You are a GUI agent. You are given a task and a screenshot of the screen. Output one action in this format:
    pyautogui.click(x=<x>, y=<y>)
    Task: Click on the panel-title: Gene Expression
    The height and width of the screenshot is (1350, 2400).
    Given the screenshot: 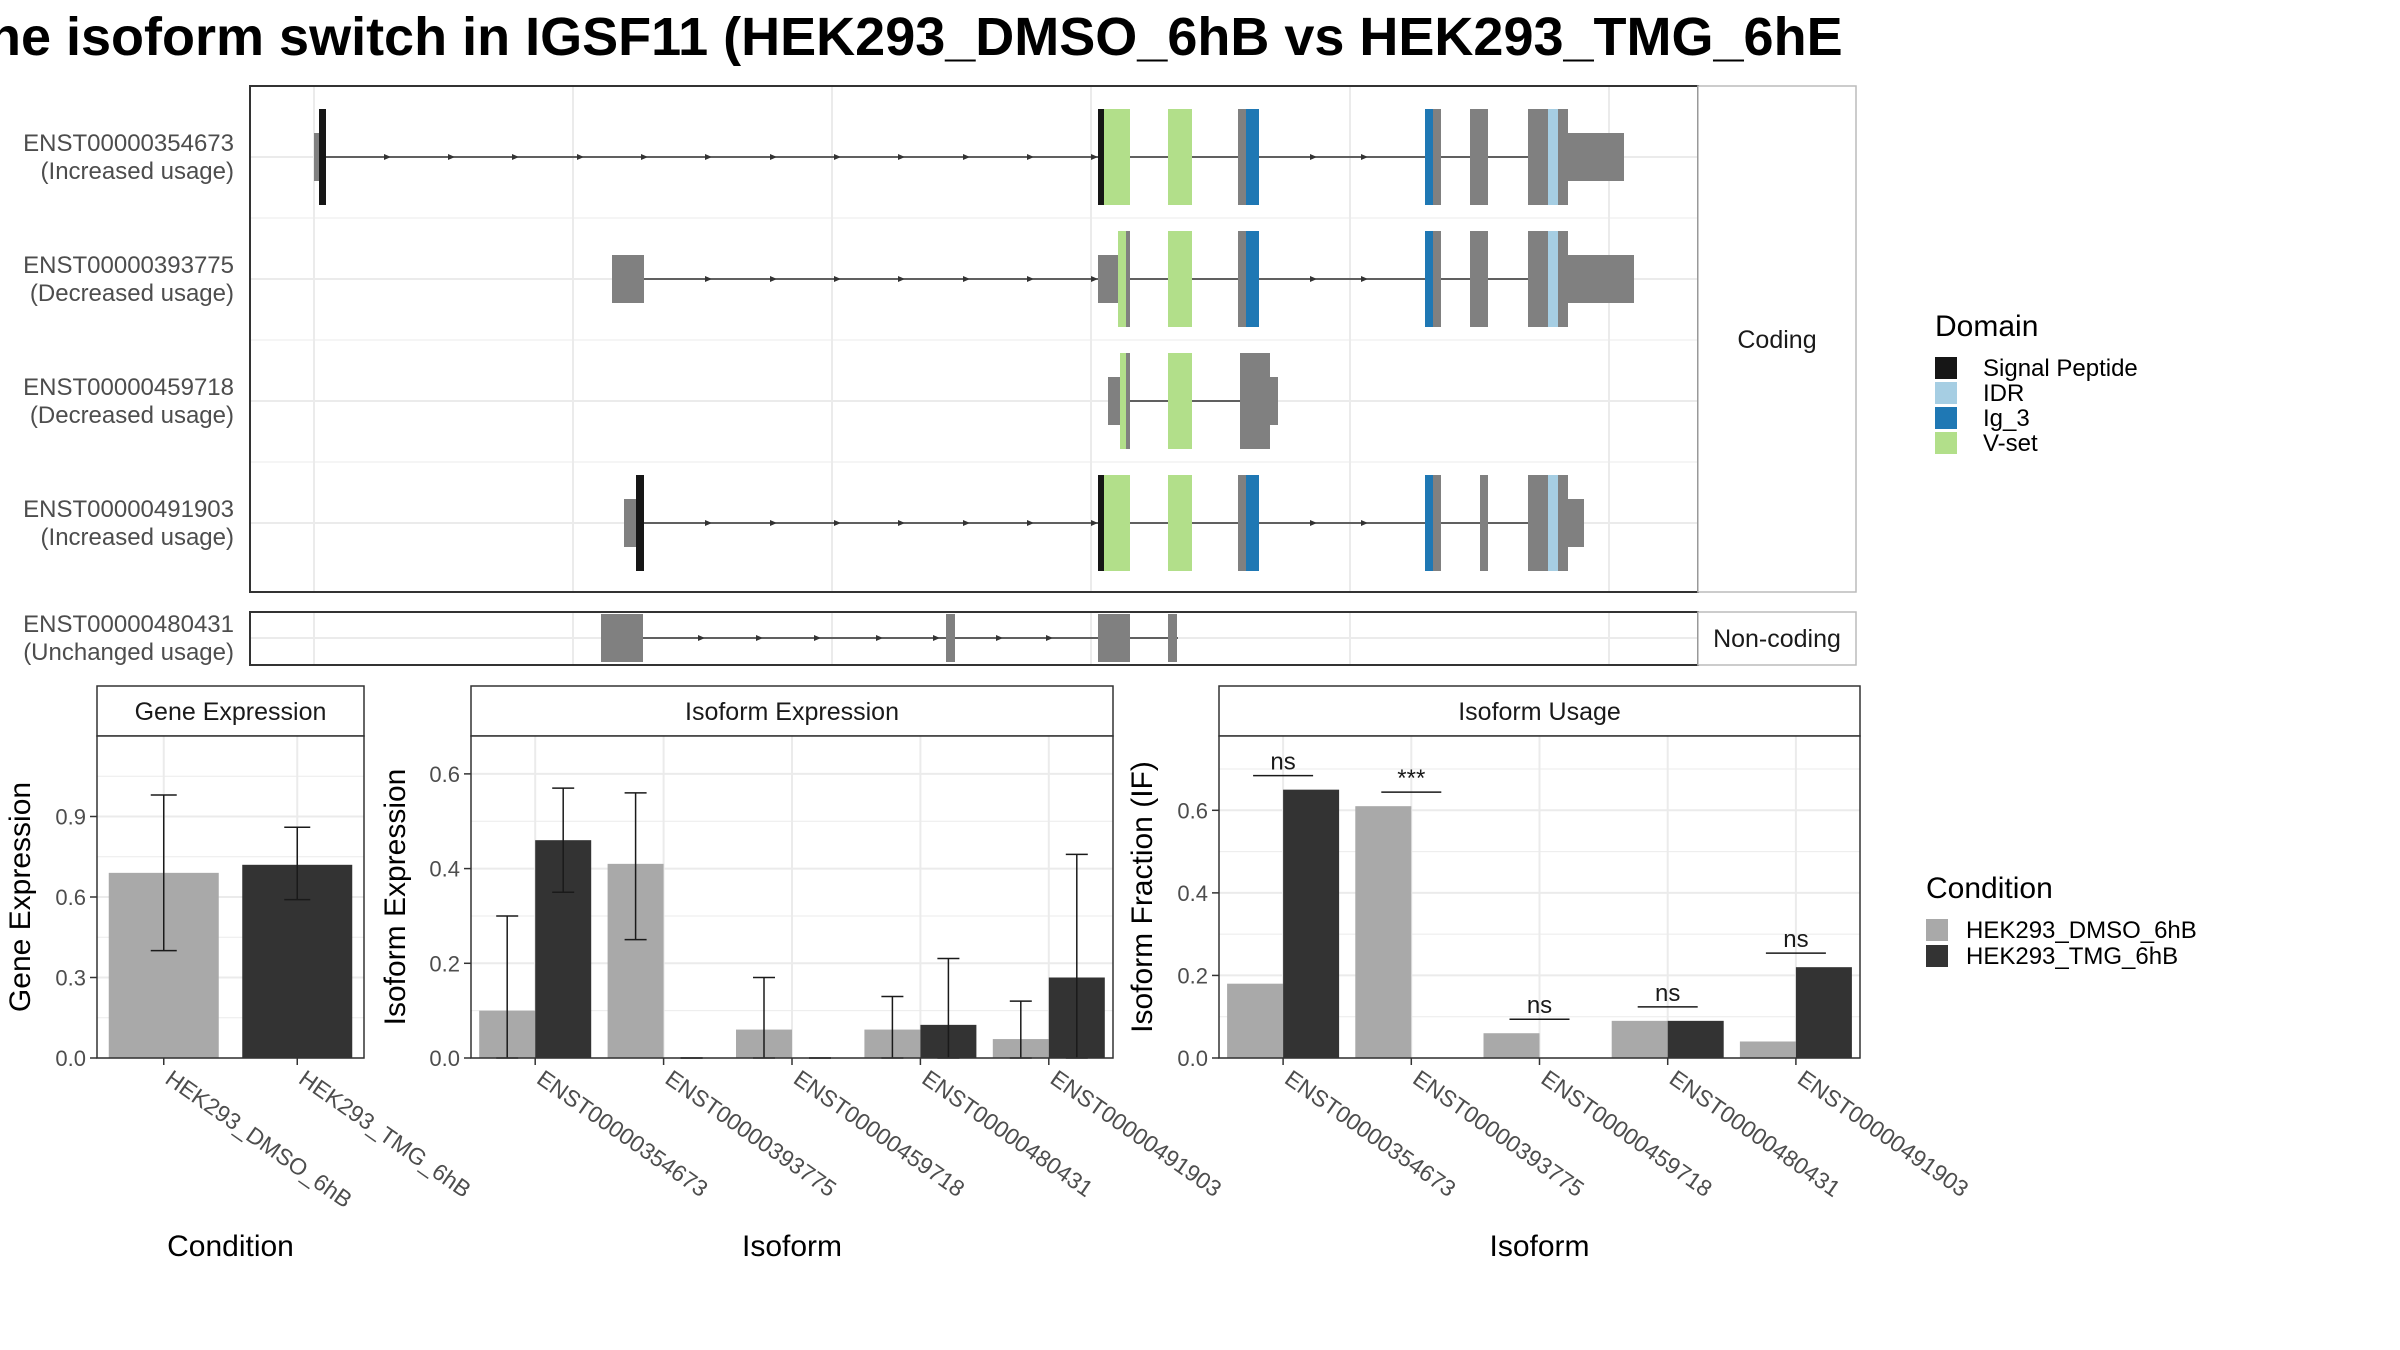 What is the action you would take?
    pyautogui.click(x=231, y=712)
    